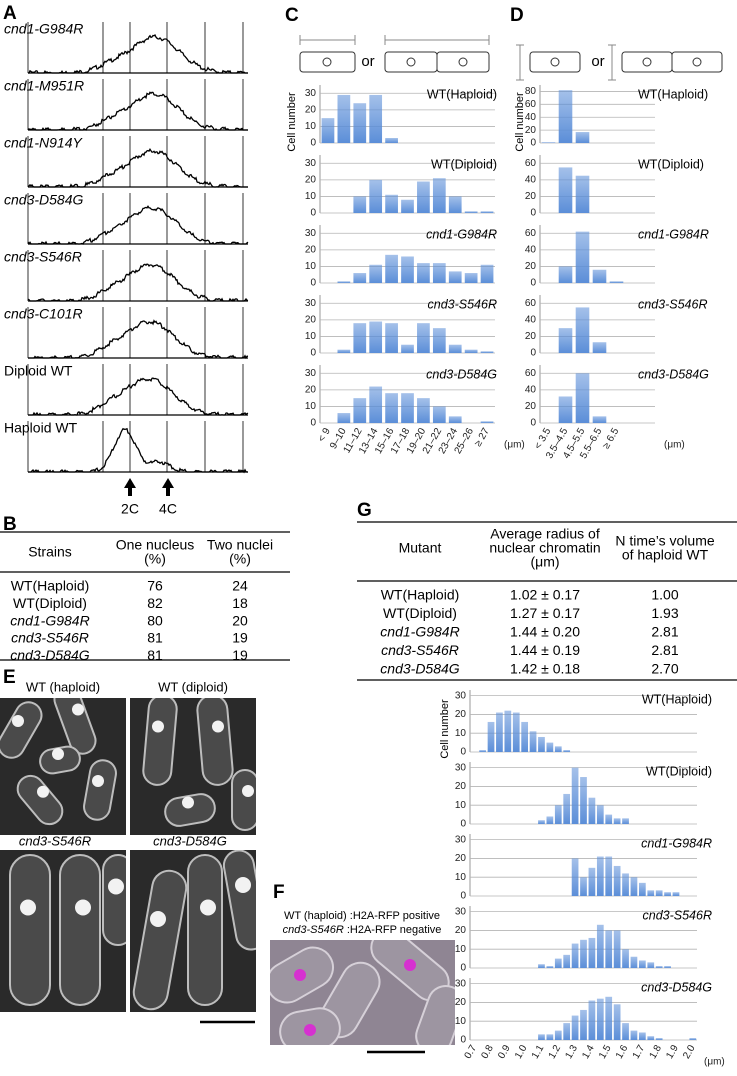 Image resolution: width=737 pixels, height=1076 pixels. I want to click on table-cell: 2.81, so click(664, 632).